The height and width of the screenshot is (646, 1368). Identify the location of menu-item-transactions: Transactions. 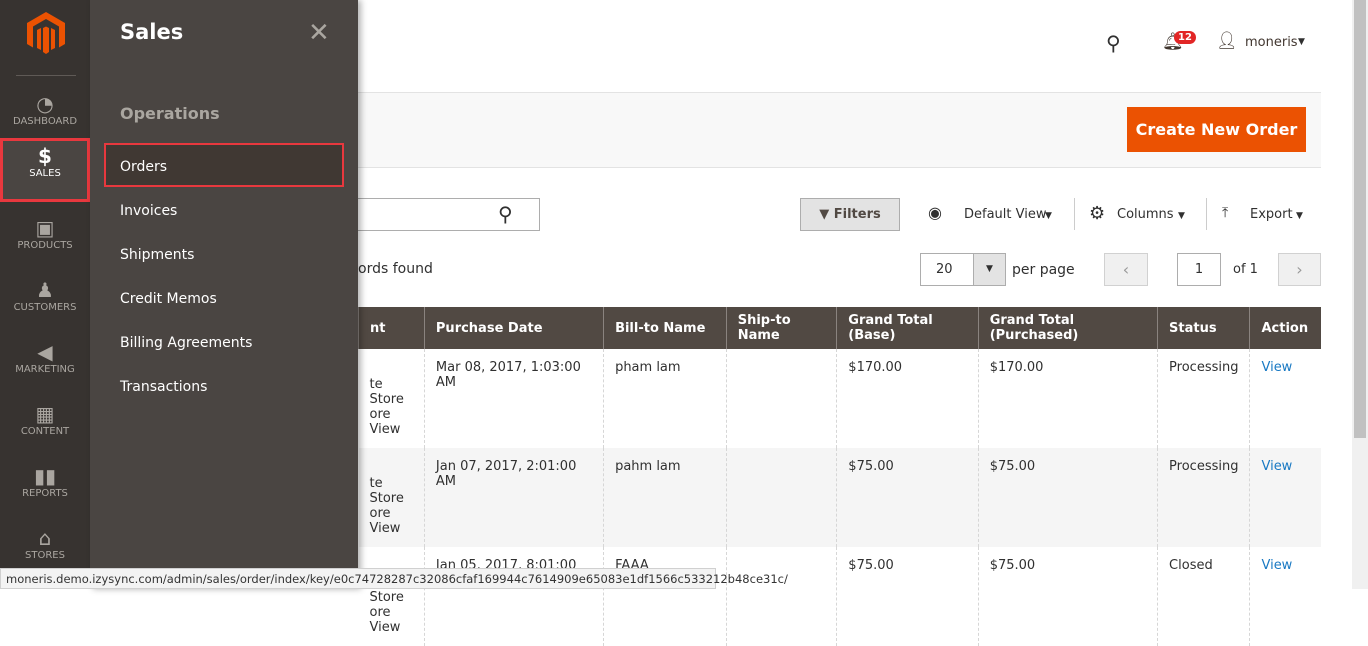
(164, 387).